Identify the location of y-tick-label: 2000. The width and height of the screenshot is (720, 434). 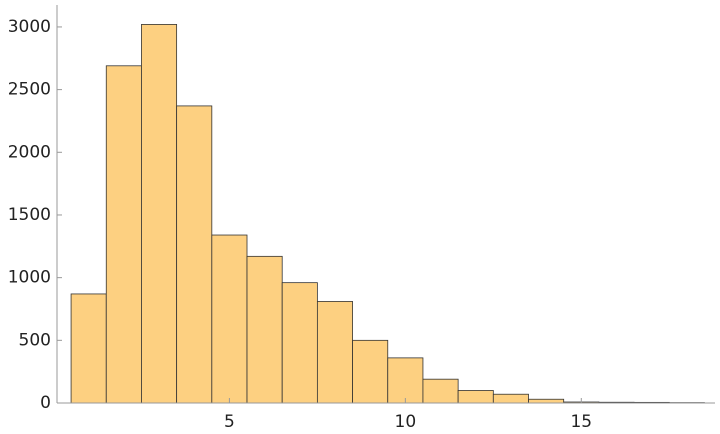
(29, 152).